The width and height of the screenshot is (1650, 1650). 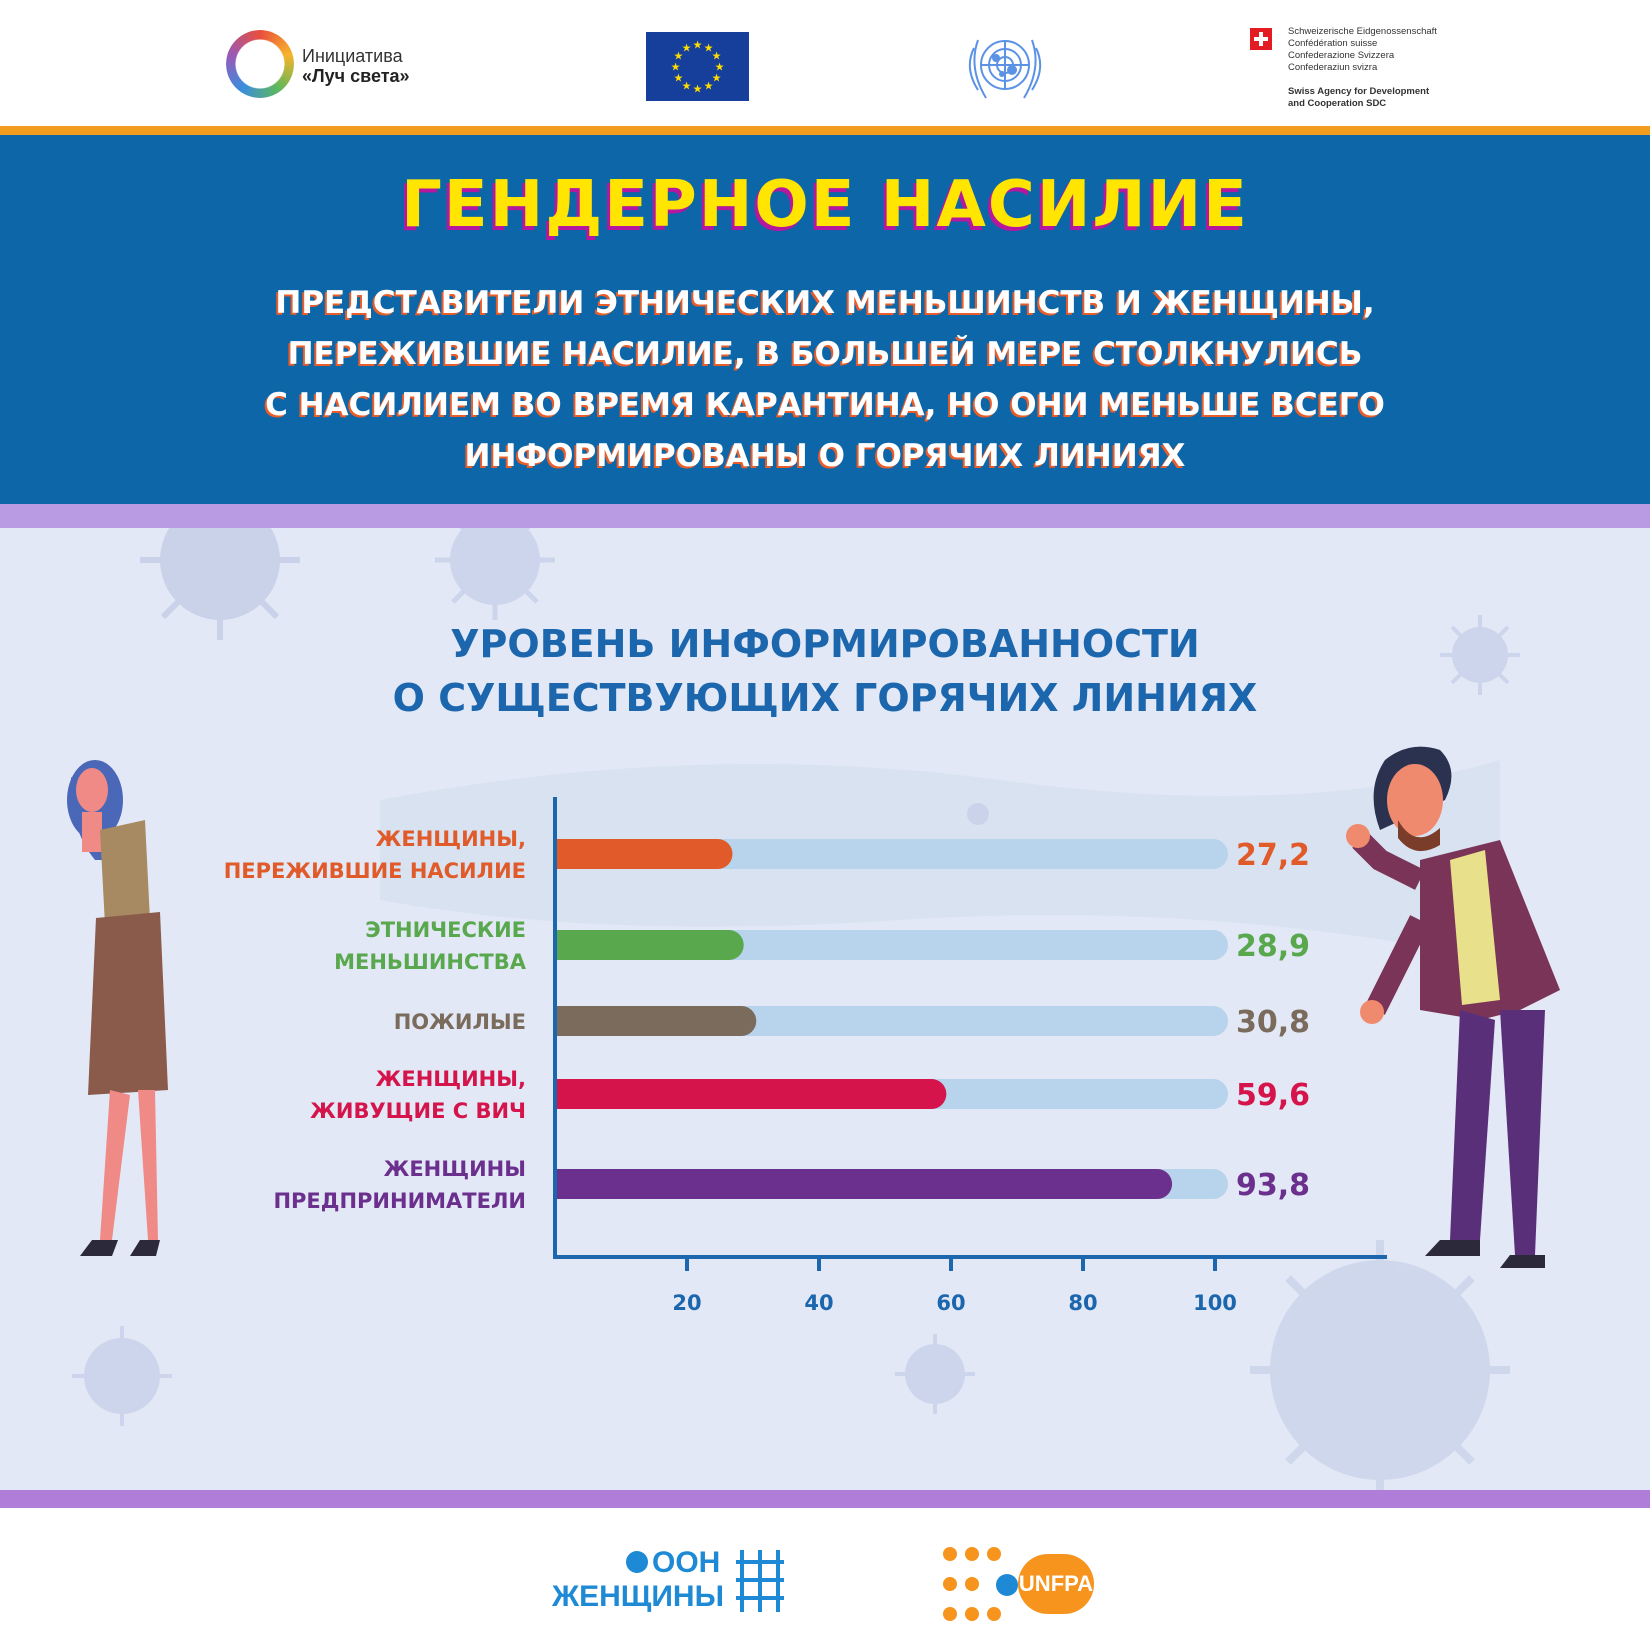 I want to click on unwomen-logo-line2: ЖЕНЩИНЫ, so click(x=638, y=1596).